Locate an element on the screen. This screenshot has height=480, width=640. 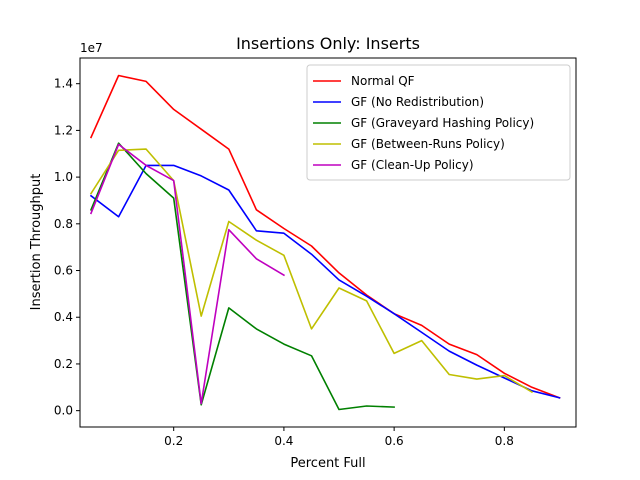
x-axis-ticks: 0.2 0.4 0.6 0.8 is located at coordinates (339, 437).